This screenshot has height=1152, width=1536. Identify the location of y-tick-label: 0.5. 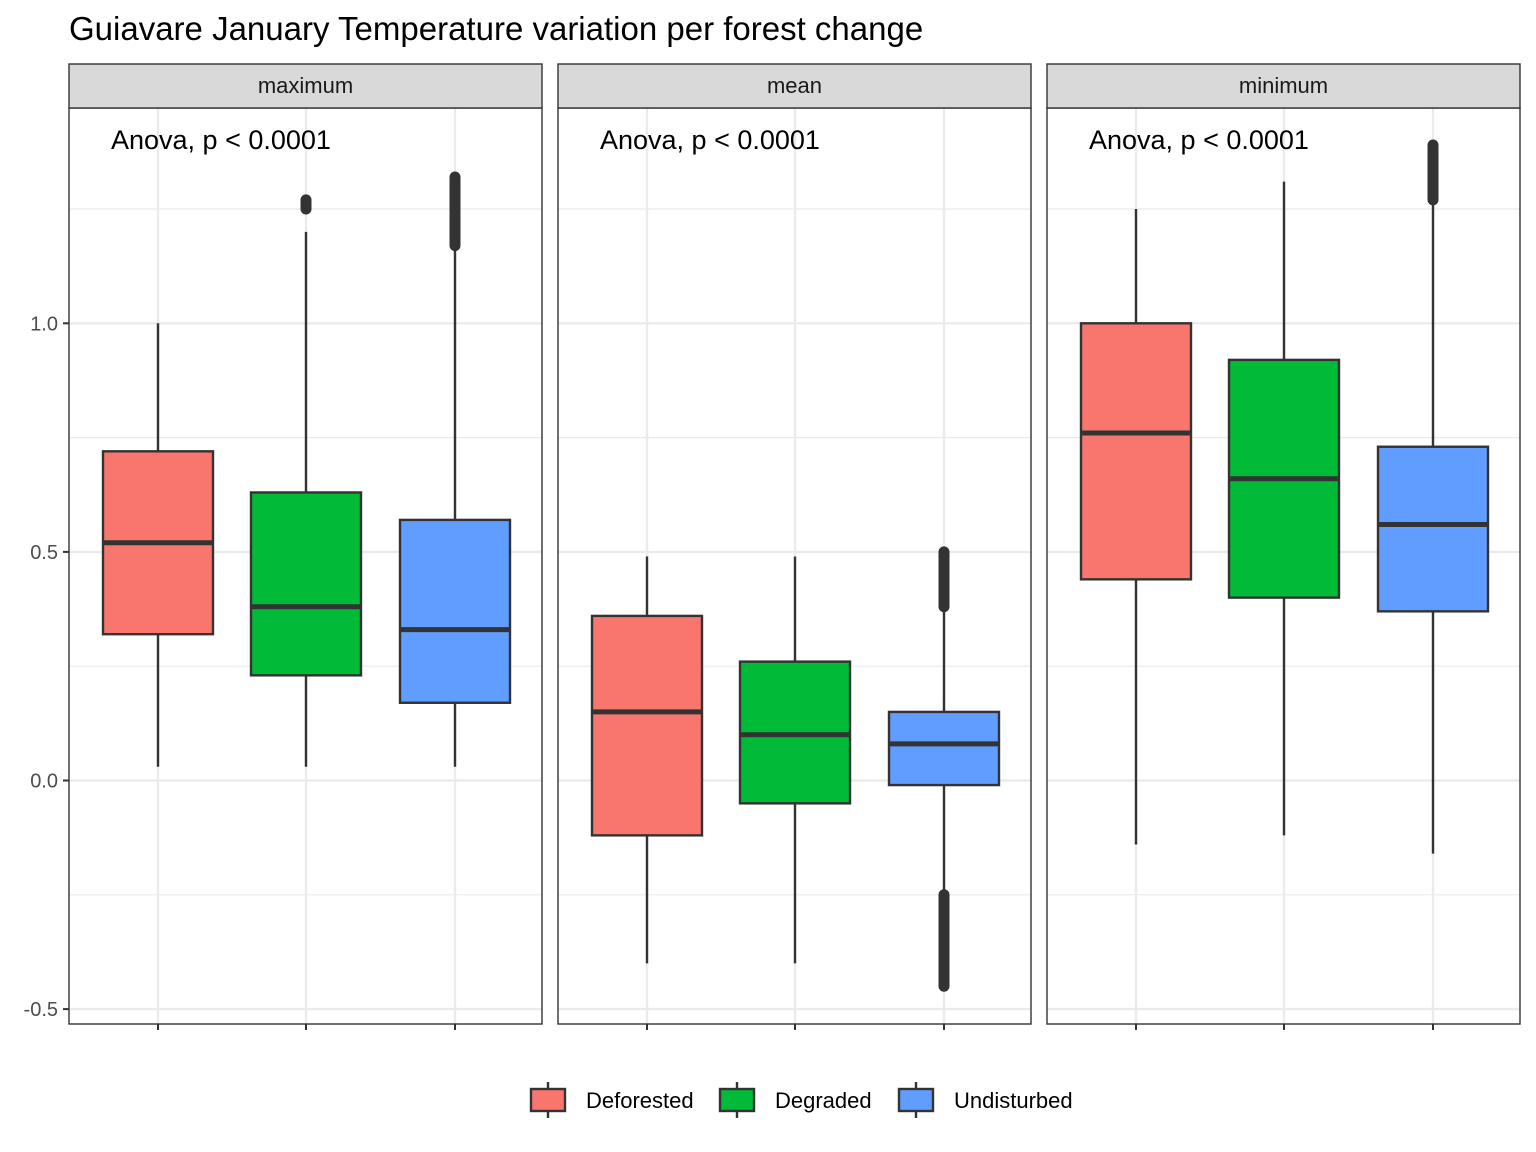
(44, 553).